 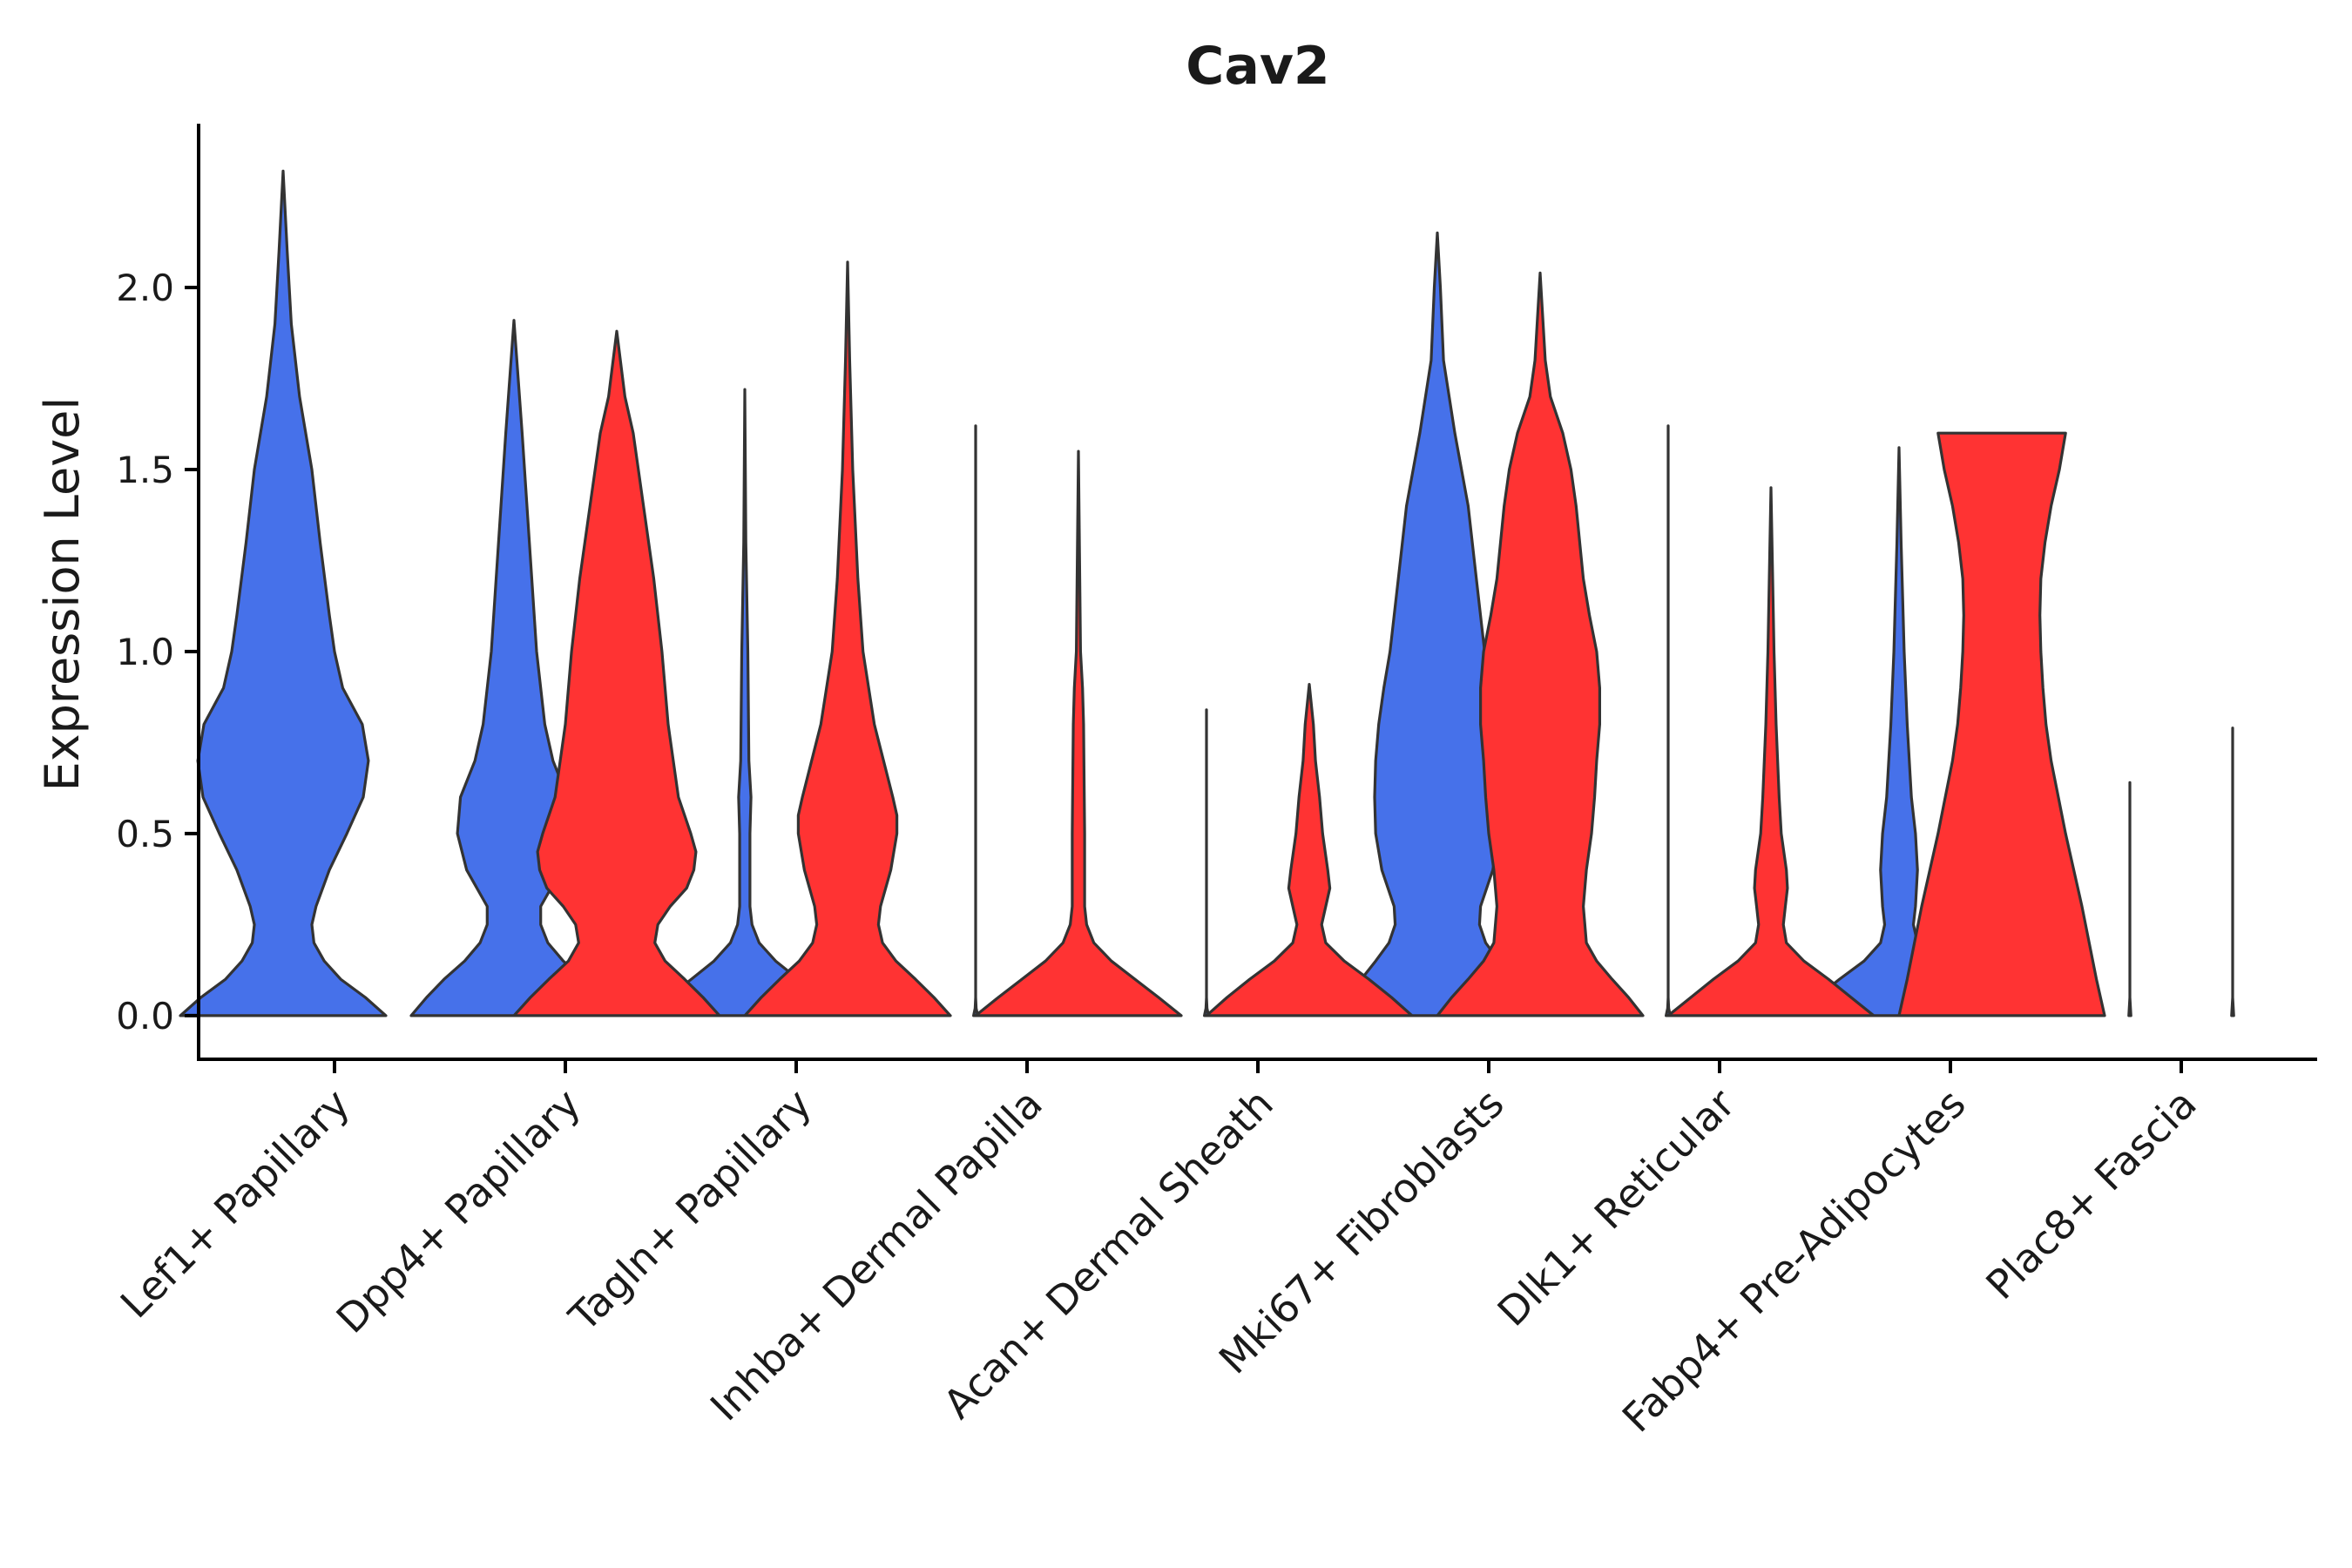 What do you see at coordinates (235, 1204) in the screenshot?
I see `x-tick-label: Lef1+ Papillary` at bounding box center [235, 1204].